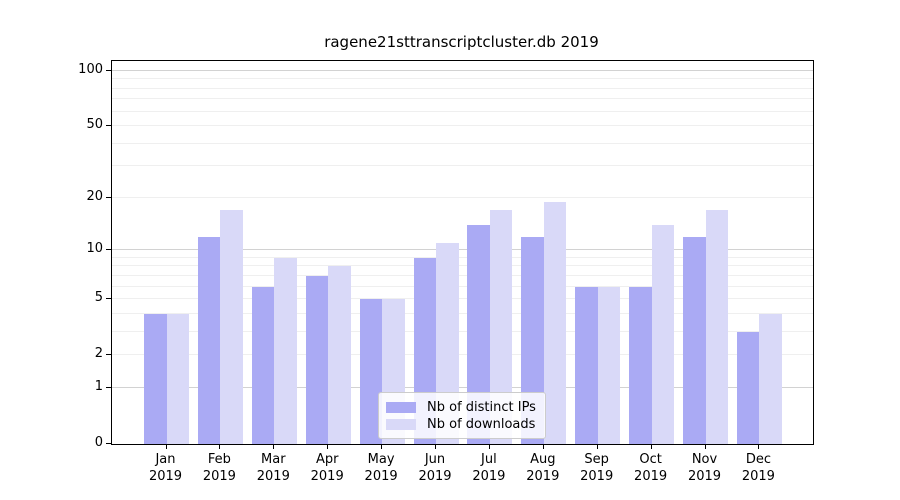  What do you see at coordinates (597, 468) in the screenshot?
I see `x-tick-label: Sep 2019` at bounding box center [597, 468].